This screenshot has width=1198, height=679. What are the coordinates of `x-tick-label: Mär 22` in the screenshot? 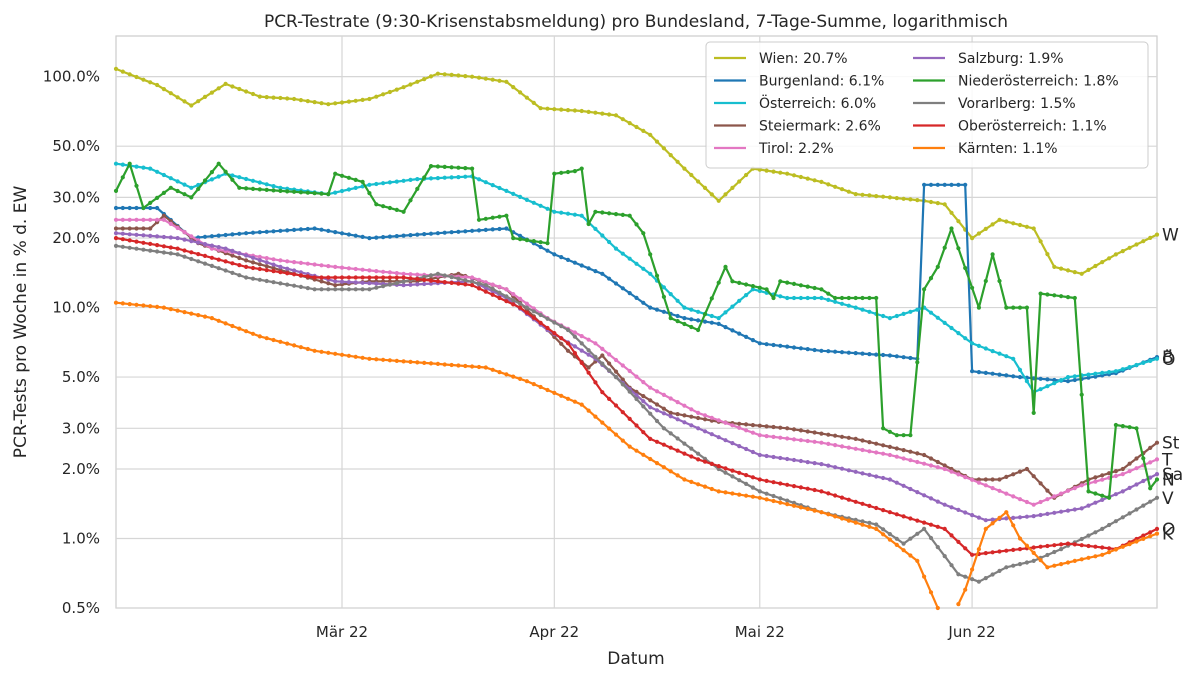 It's located at (342, 632).